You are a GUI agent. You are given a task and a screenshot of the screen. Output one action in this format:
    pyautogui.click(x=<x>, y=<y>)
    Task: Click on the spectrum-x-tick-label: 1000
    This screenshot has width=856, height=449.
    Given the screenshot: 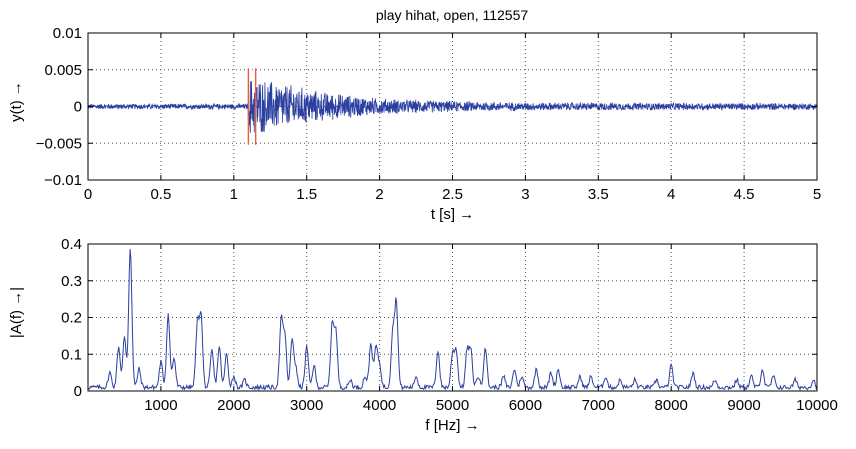 What is the action you would take?
    pyautogui.click(x=160, y=405)
    